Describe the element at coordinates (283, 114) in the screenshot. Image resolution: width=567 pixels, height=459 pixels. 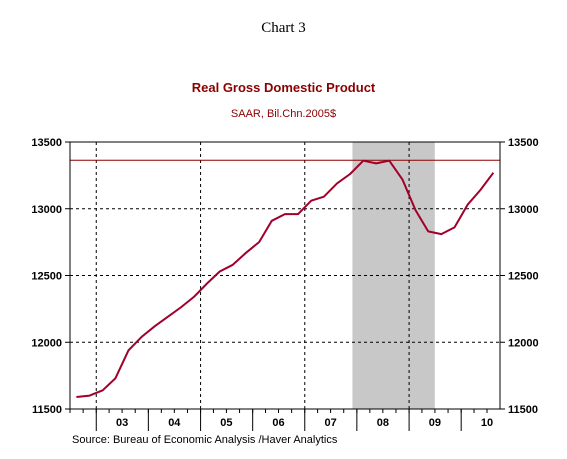
I see `chart-subtitle: SAAR, Bil.Chn.2005$` at that location.